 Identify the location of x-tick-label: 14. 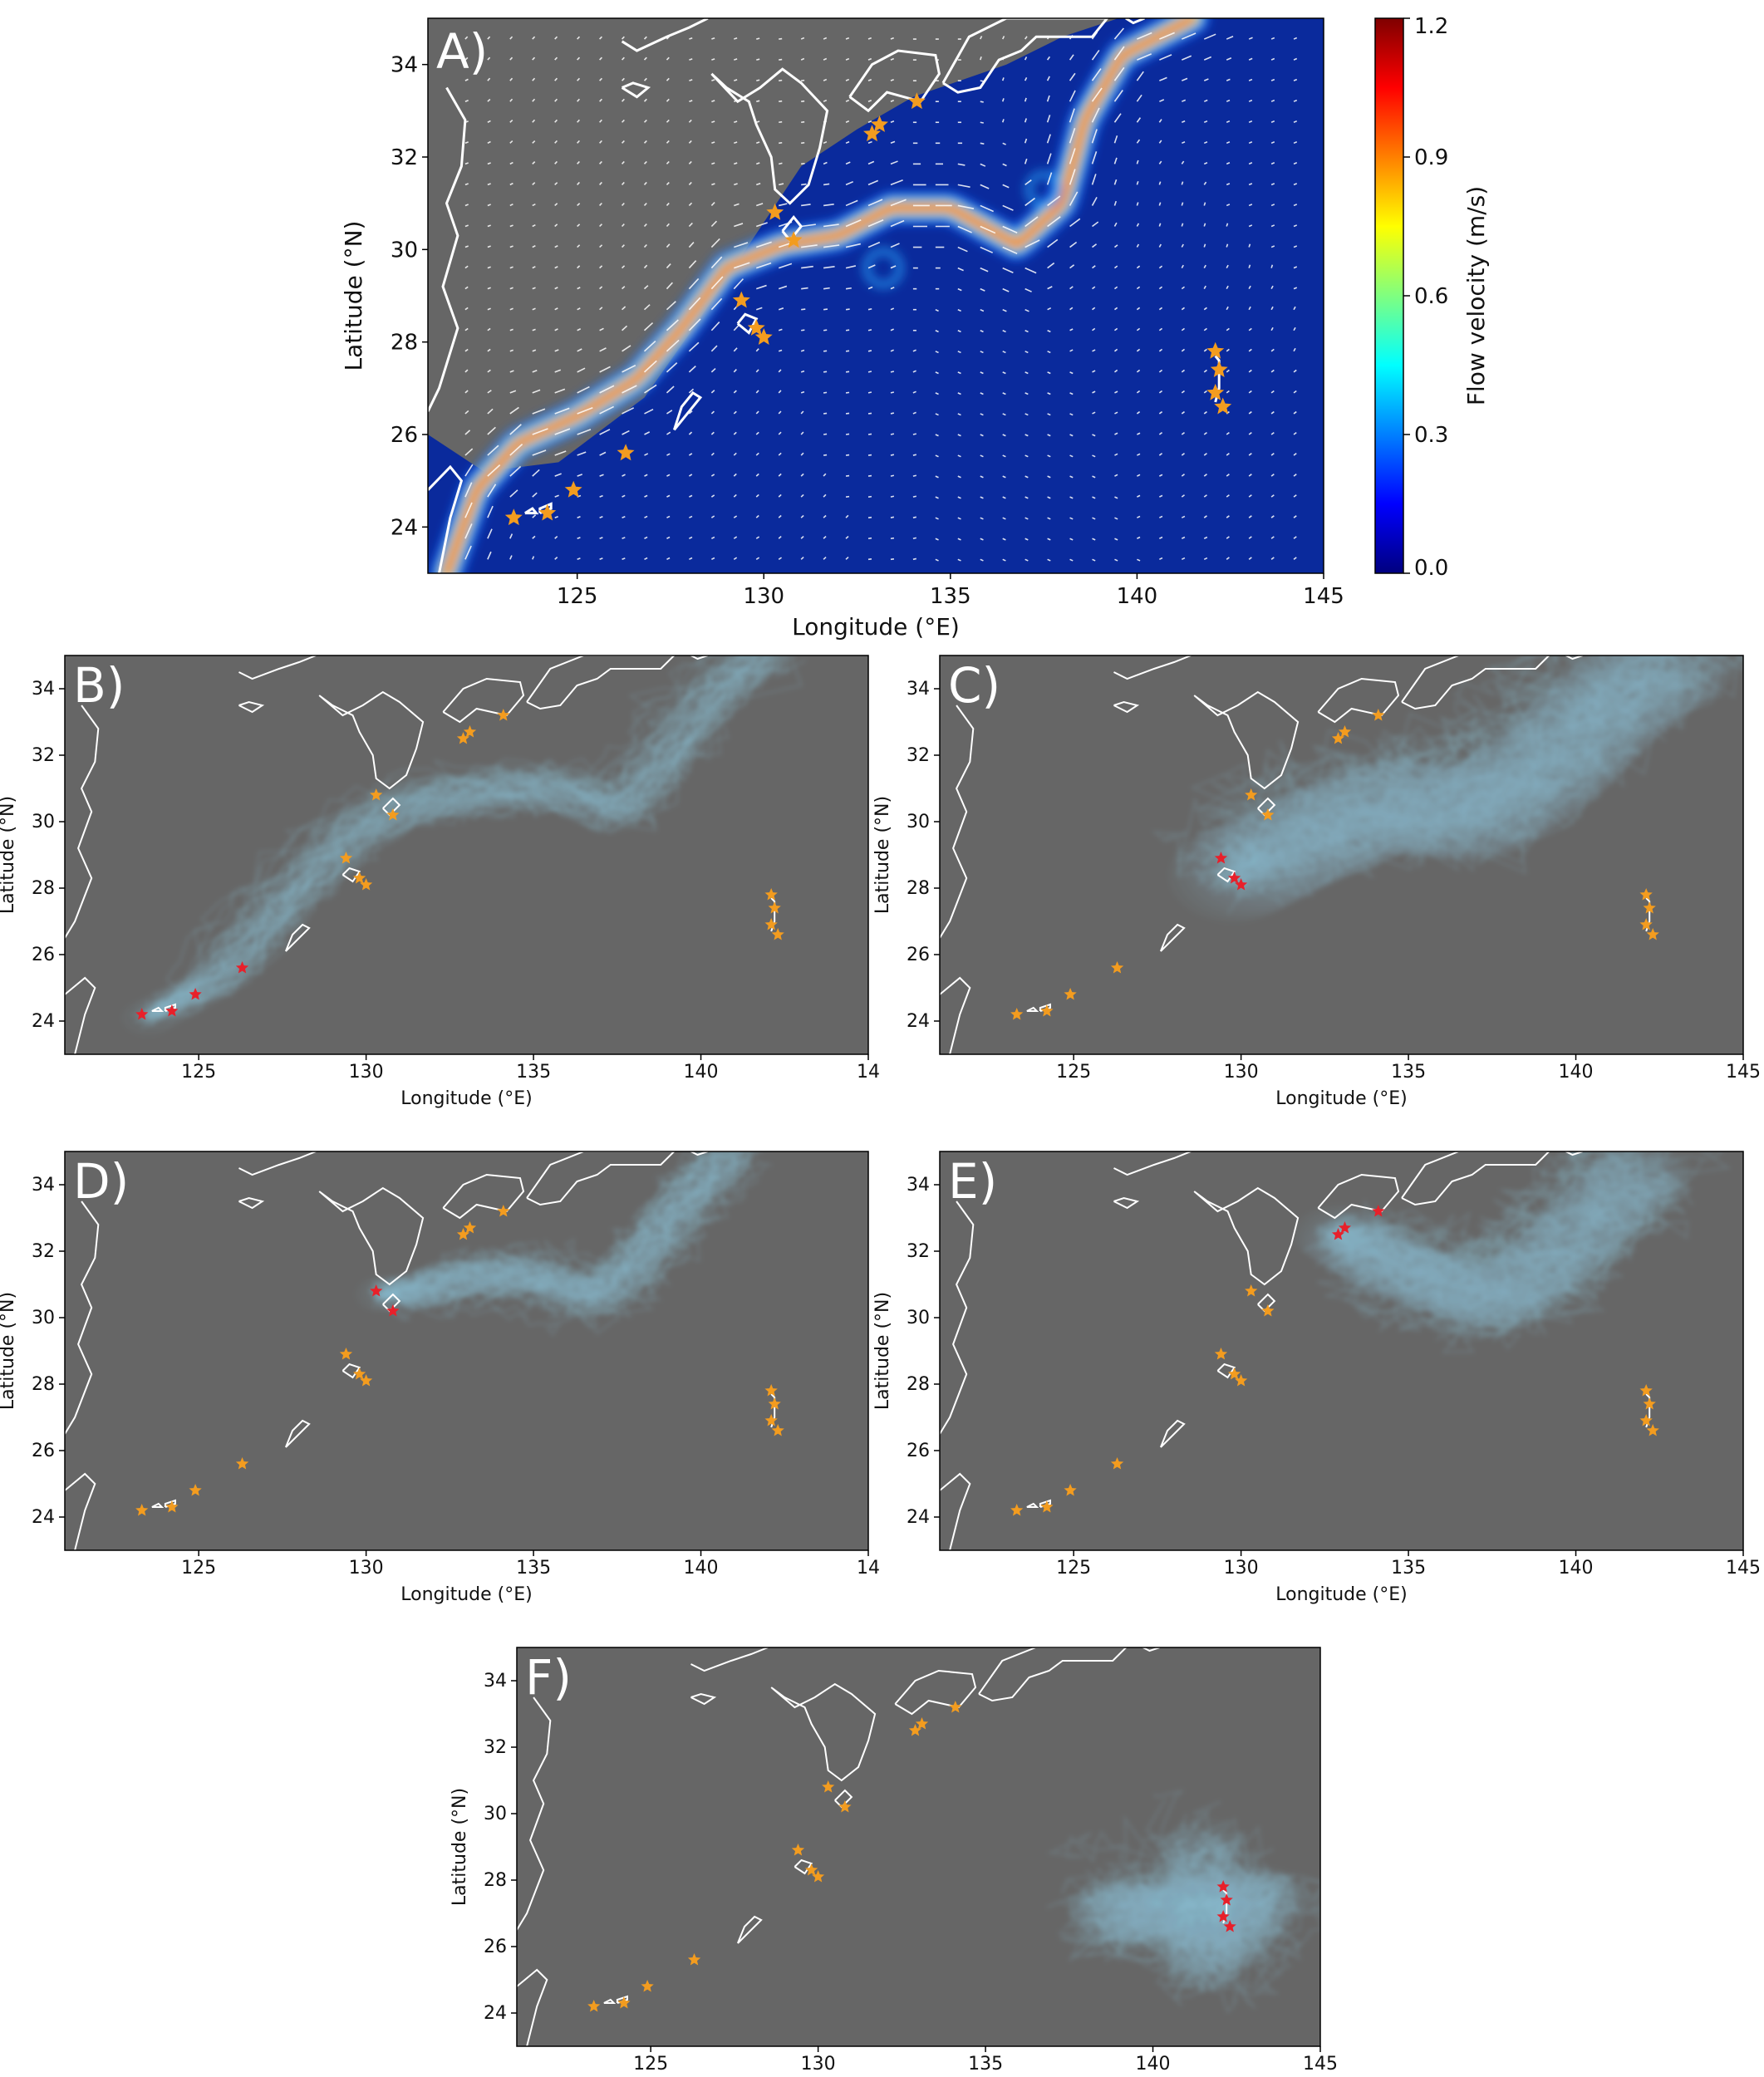
(869, 1072).